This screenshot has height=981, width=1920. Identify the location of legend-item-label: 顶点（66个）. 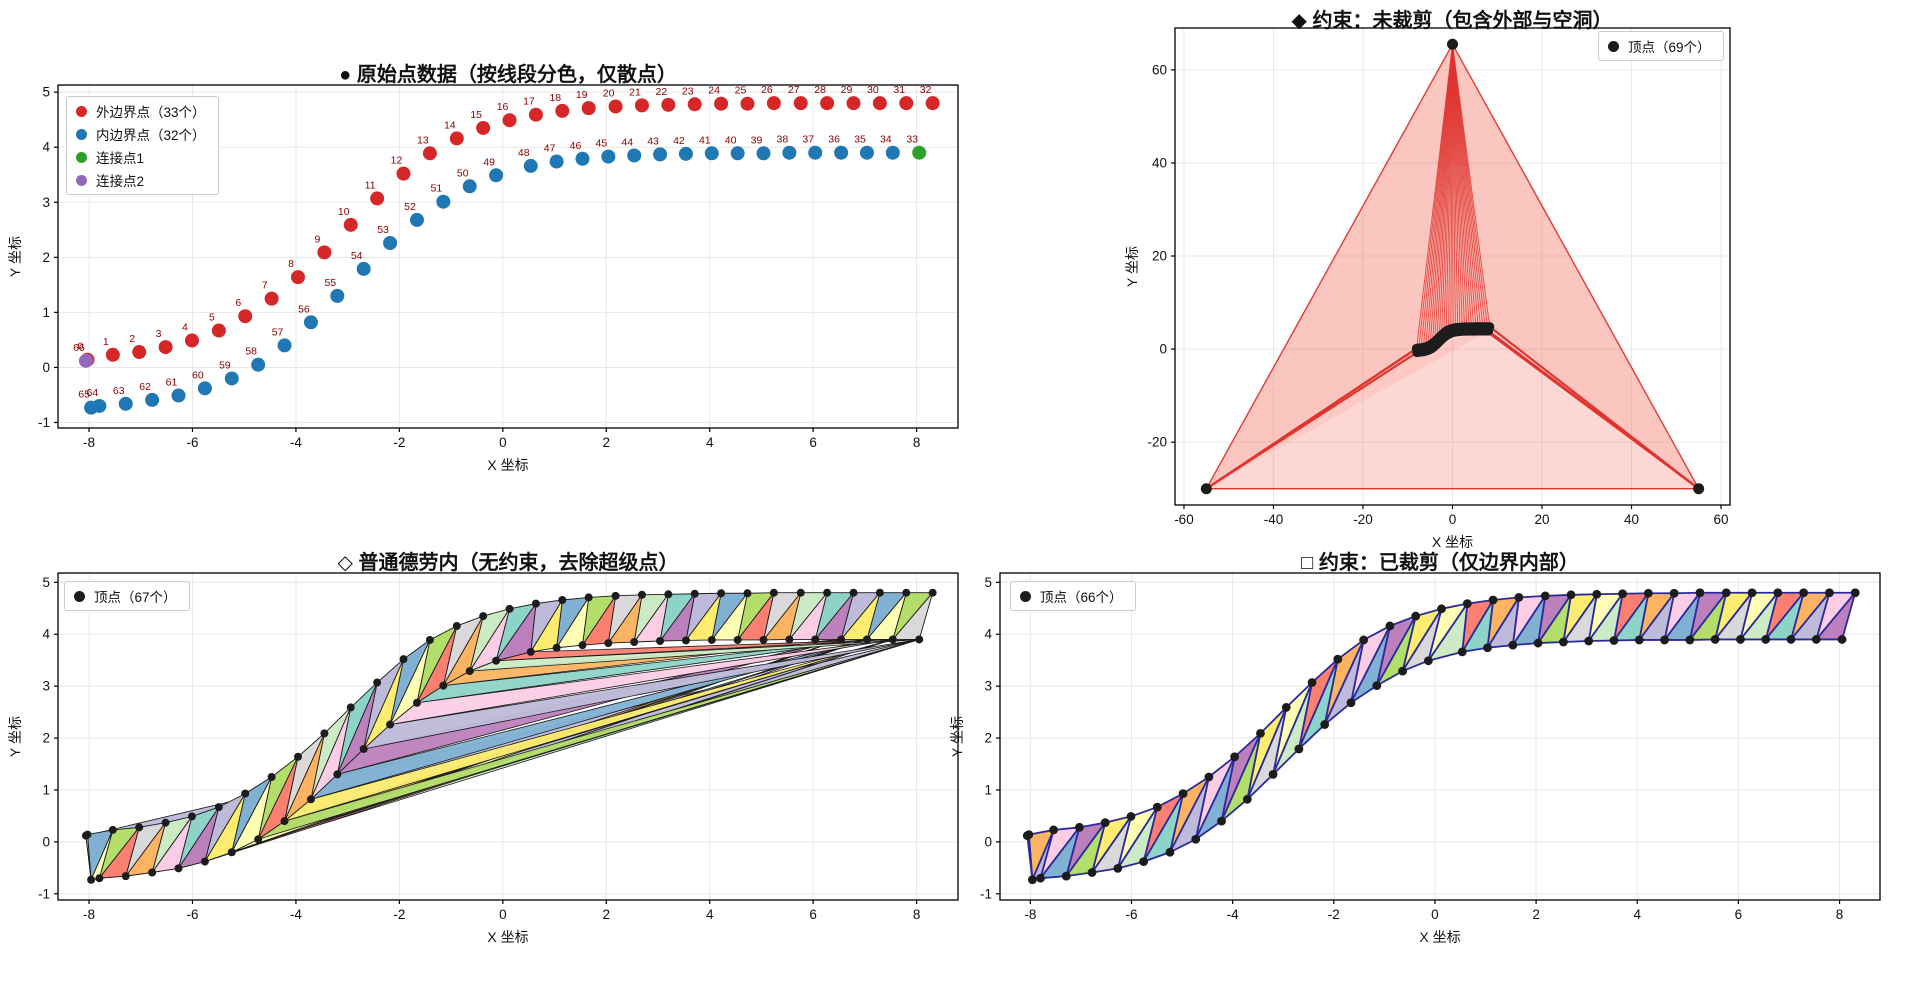
(1081, 597).